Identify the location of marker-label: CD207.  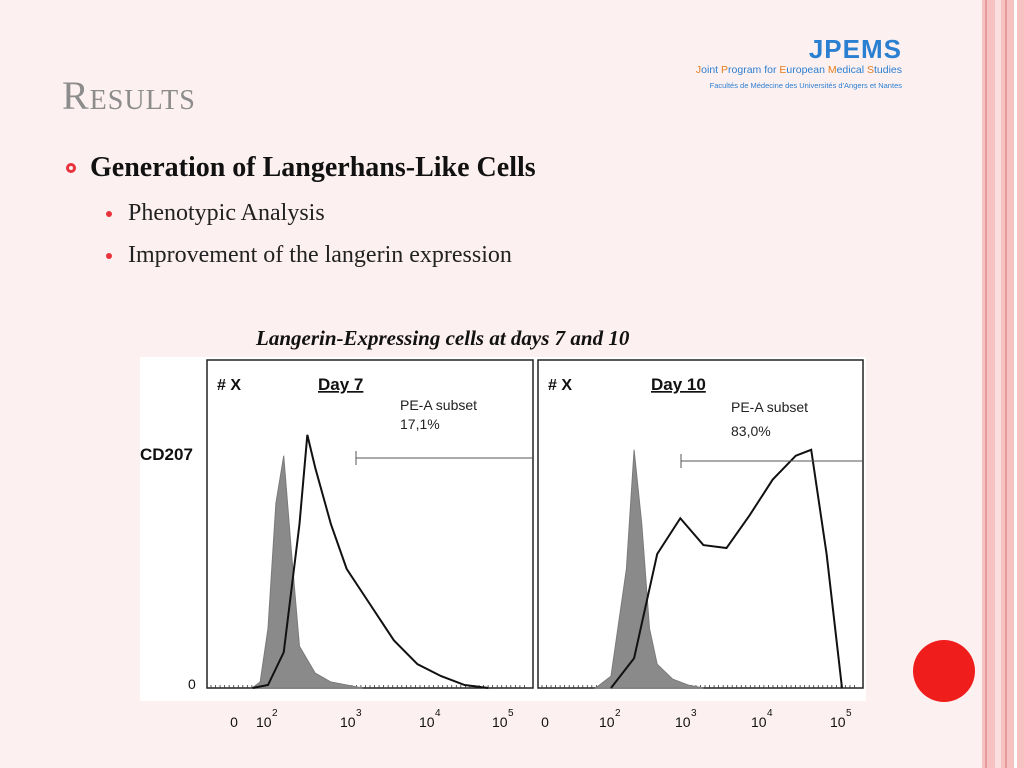
(166, 454).